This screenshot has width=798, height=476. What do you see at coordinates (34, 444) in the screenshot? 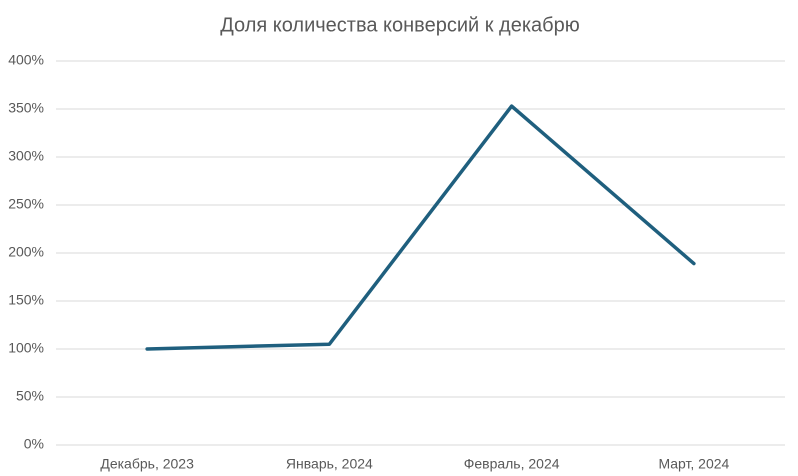
I see `y-tick-label: 0%` at bounding box center [34, 444].